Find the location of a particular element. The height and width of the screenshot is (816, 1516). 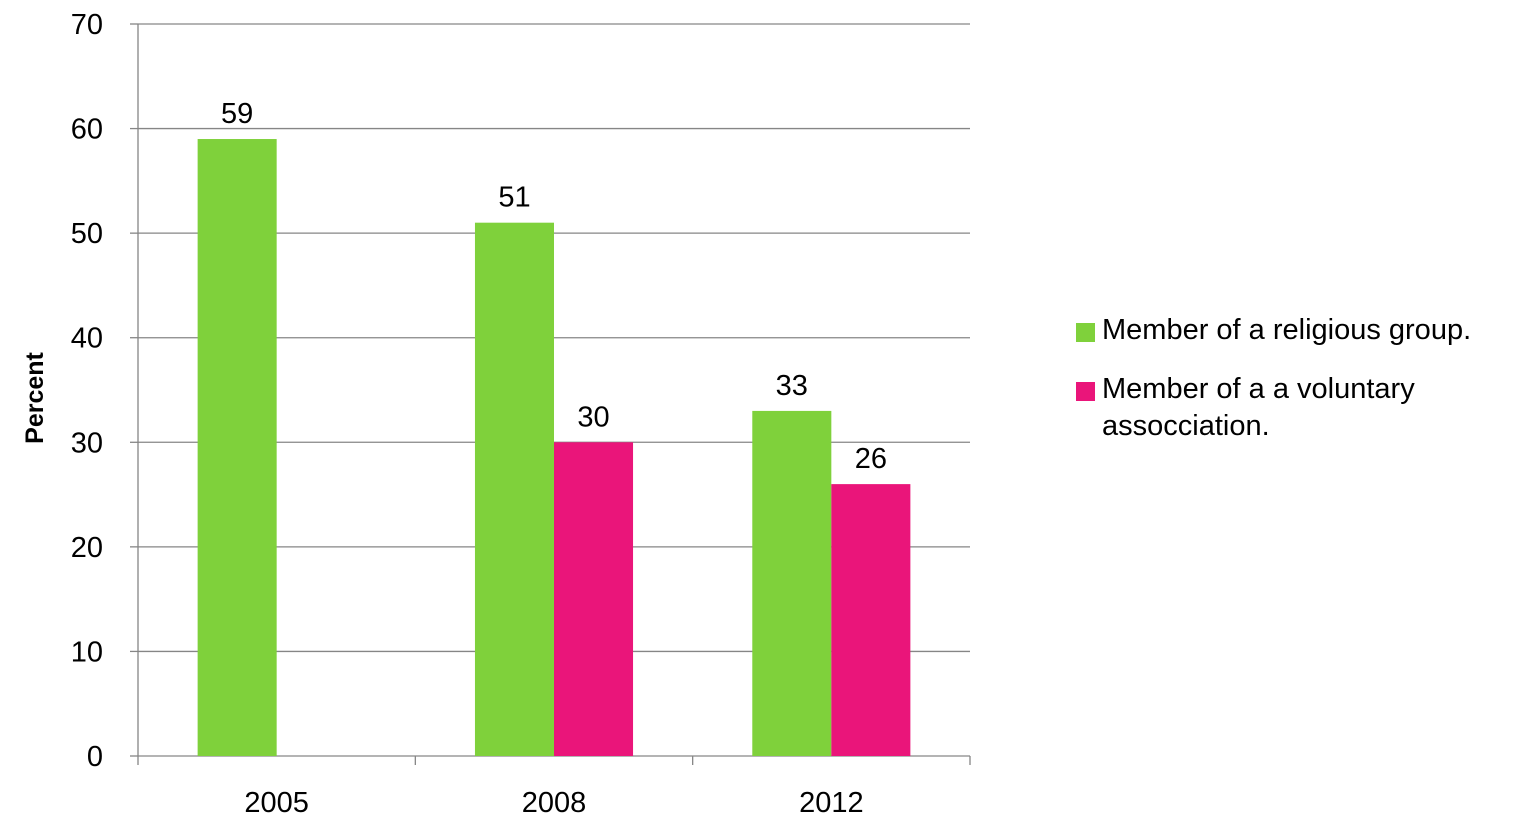

data-label-series0-2005: 59 is located at coordinates (237, 114).